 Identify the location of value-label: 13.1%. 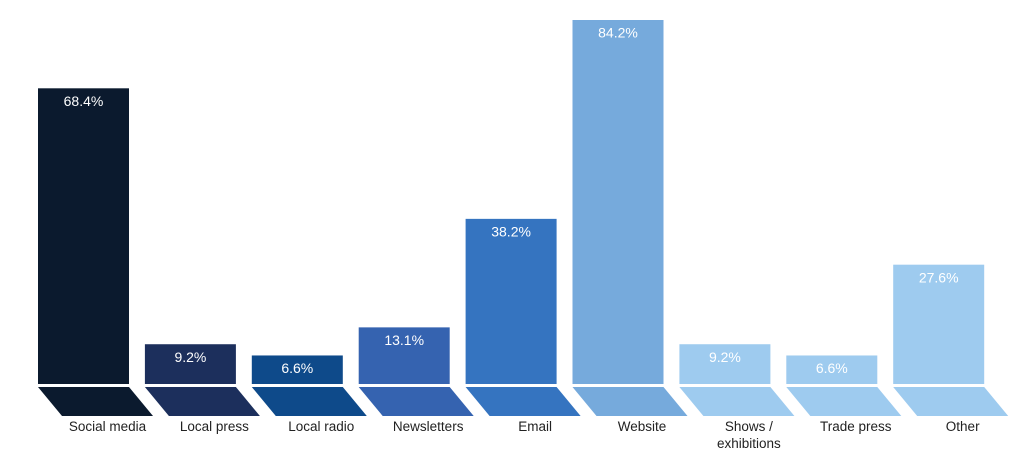
(404, 340).